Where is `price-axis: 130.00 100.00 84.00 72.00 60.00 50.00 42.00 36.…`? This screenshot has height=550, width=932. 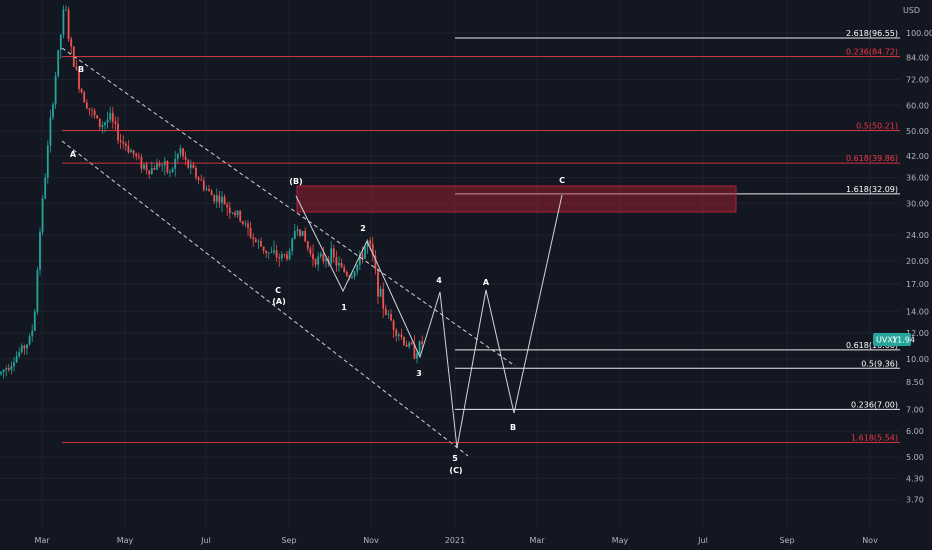
price-axis: 130.00 100.00 84.00 72.00 60.00 50.00 42.00 36.… is located at coordinates (919, 252).